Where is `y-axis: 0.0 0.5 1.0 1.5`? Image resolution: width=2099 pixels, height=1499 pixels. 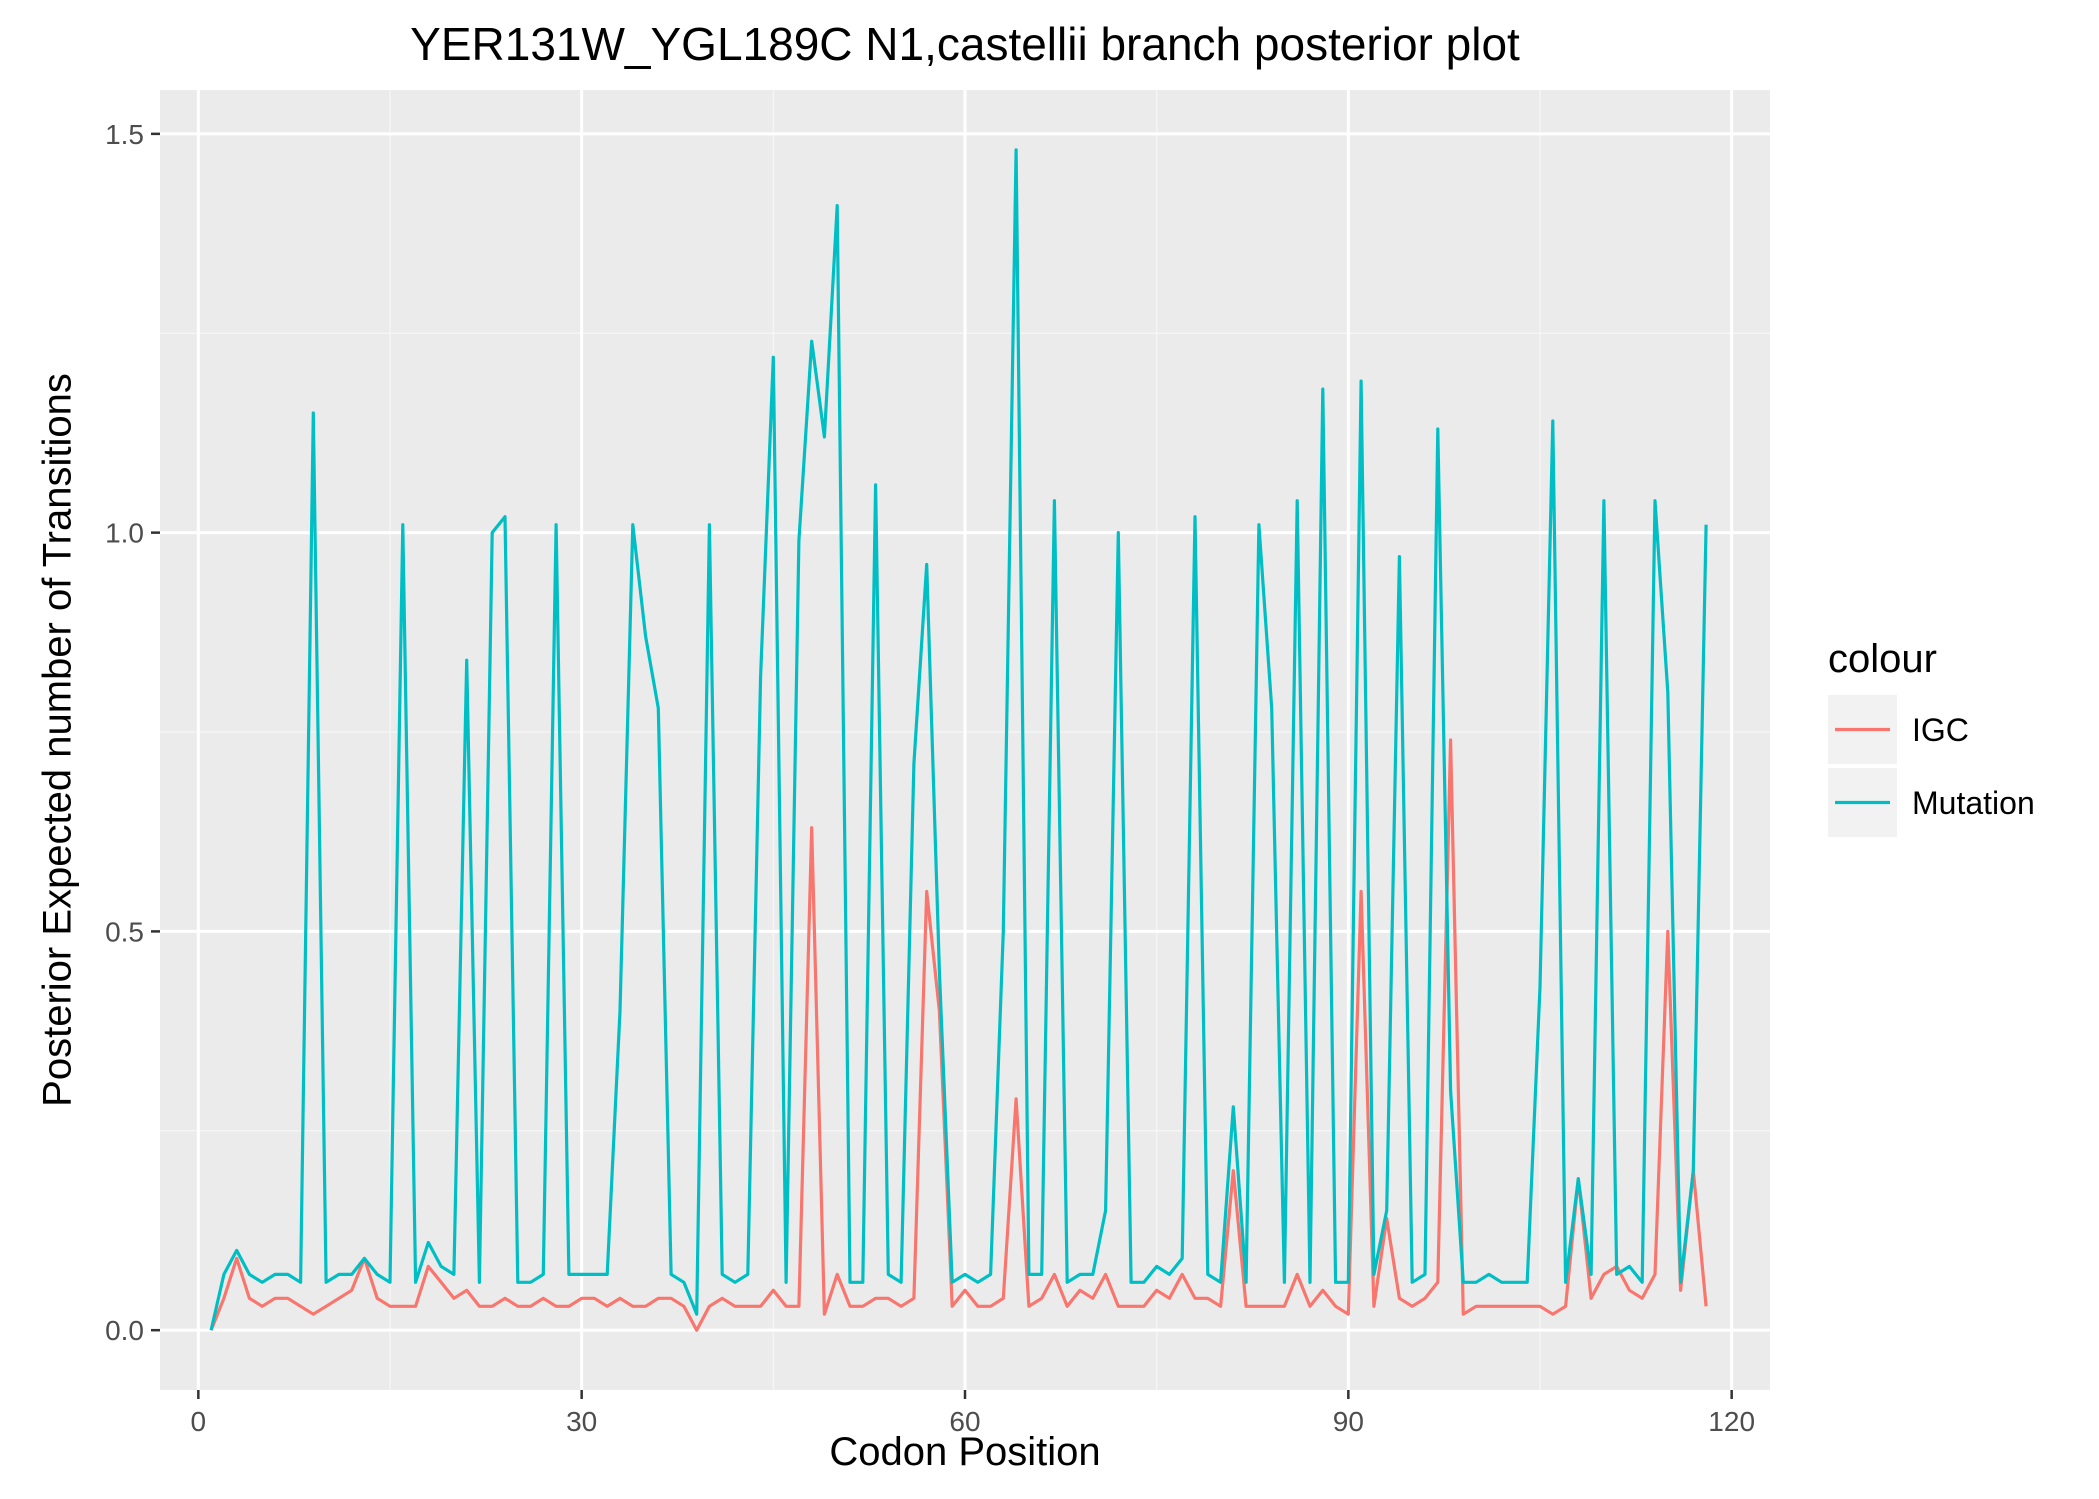
y-axis: 0.0 0.5 1.0 1.5 is located at coordinates (132, 732).